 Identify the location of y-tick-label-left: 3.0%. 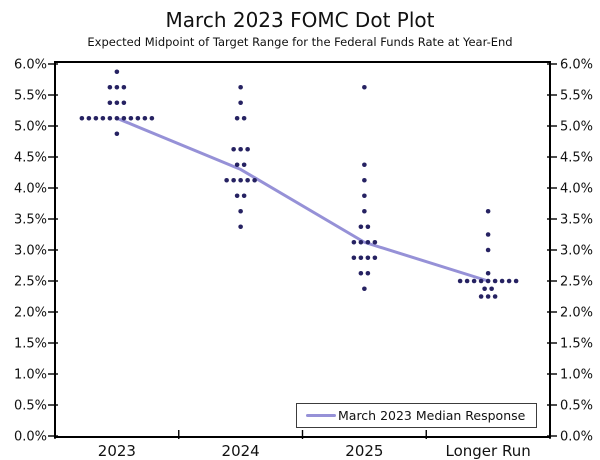
(30, 251).